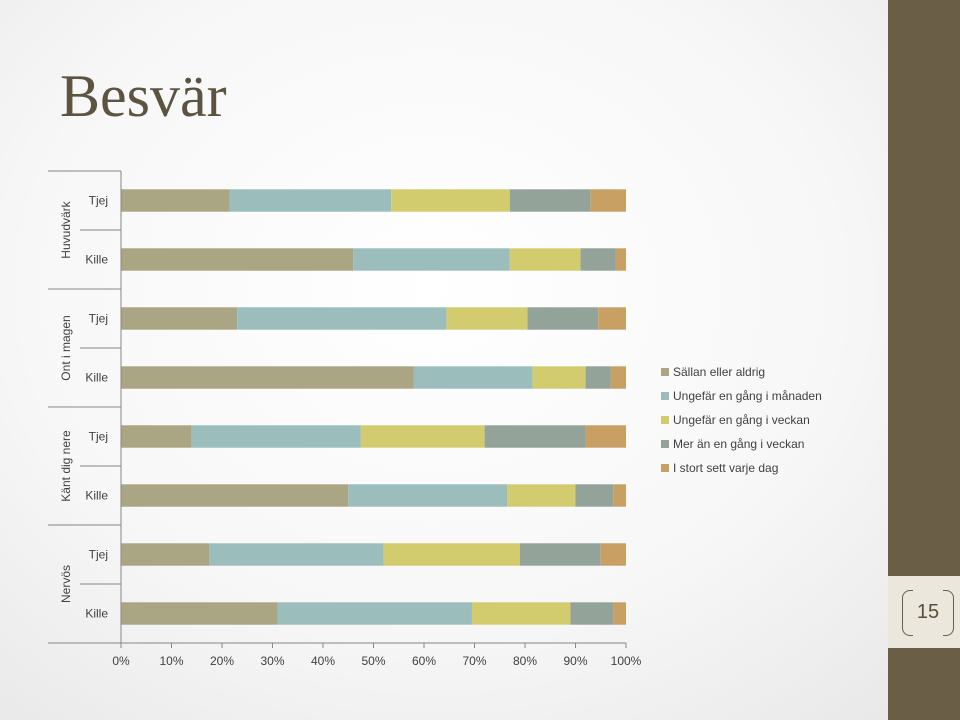  Describe the element at coordinates (323, 661) in the screenshot. I see `x-tick-label: 40%` at that location.